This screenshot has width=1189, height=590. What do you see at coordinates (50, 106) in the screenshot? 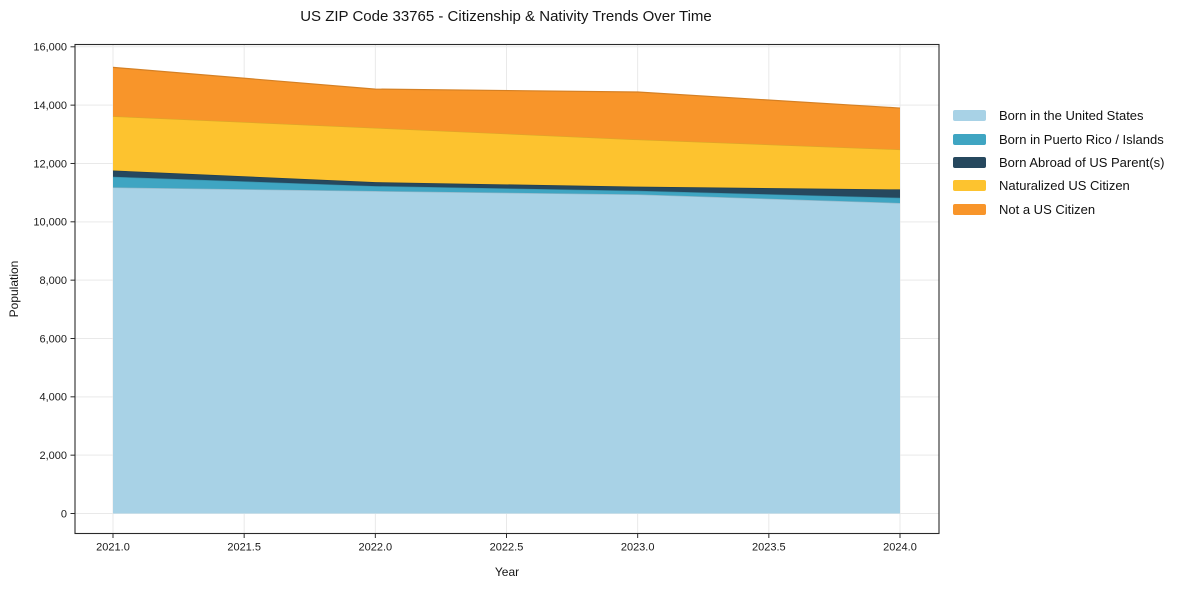
I see `y-tick-label-14-000: 14,000` at bounding box center [50, 106].